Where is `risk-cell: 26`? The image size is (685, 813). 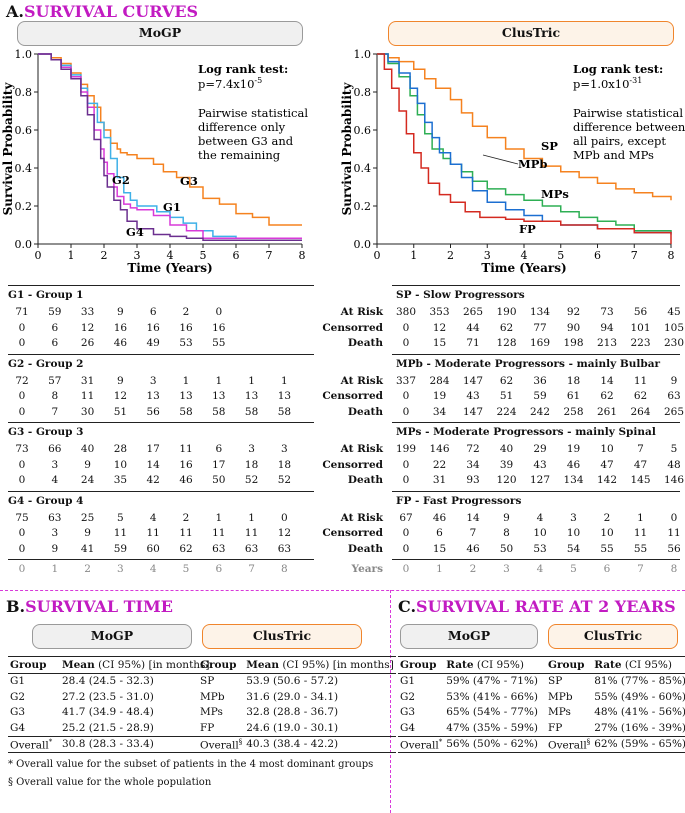
risk-cell: 26 is located at coordinates (87, 343).